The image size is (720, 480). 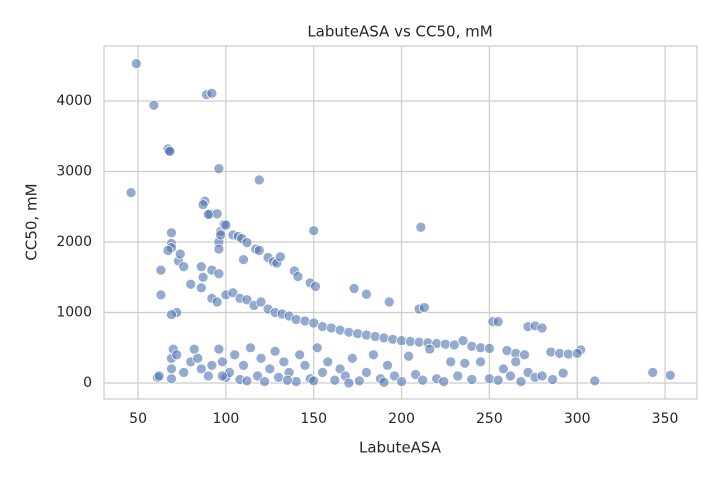 I want to click on chart-title: LabuteASA vs CC50, mM, so click(x=399, y=32).